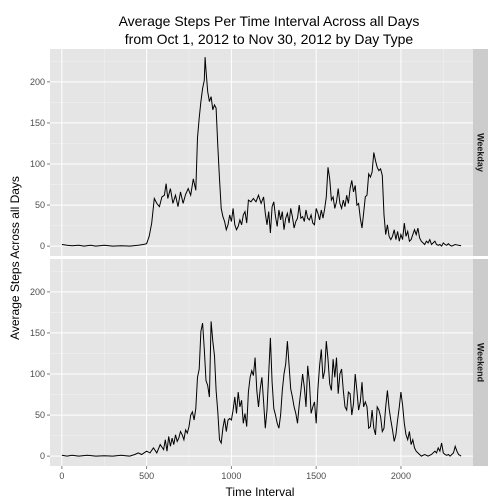 The image size is (504, 504). Describe the element at coordinates (42, 456) in the screenshot. I see `weekend-y-tick-label: 0` at that location.